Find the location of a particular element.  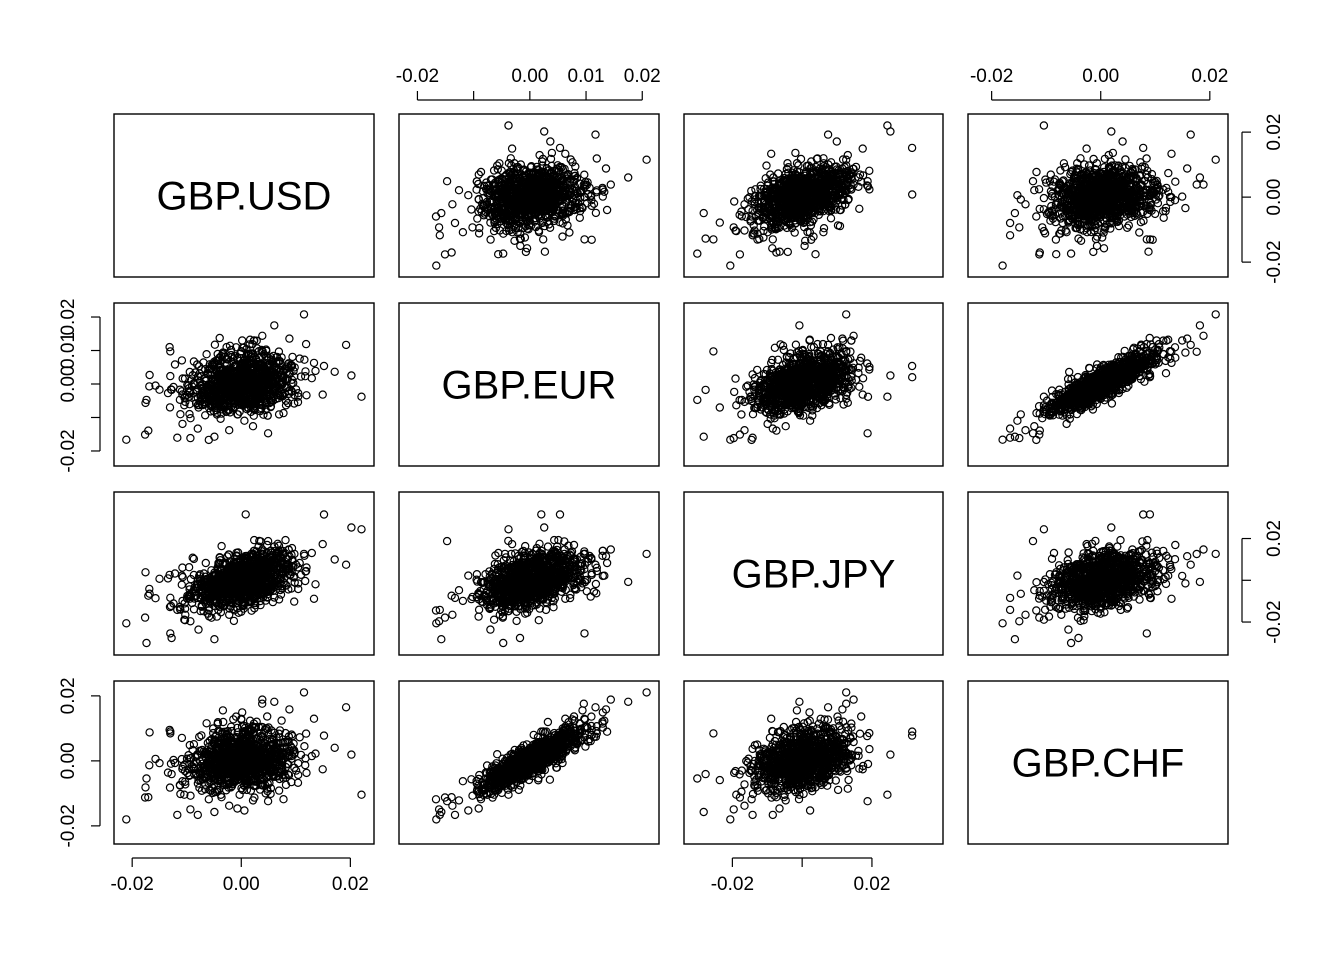

panel-frame is located at coordinates (244, 195).